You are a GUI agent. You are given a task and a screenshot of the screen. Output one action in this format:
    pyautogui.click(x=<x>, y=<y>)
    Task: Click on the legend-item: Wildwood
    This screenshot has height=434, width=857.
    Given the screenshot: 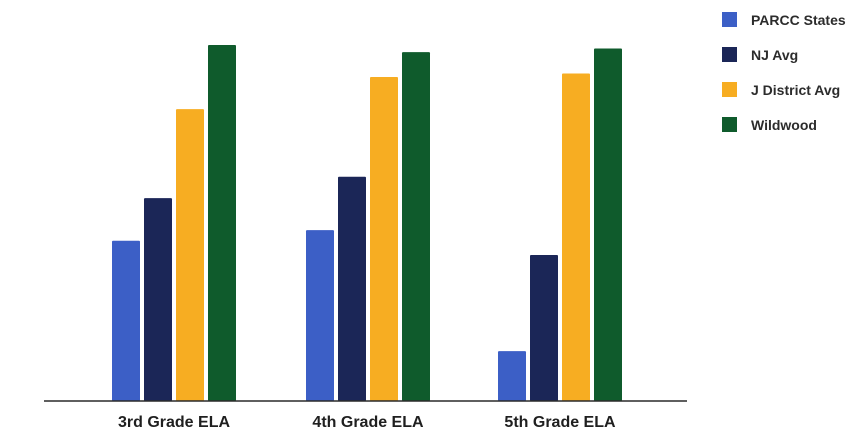 What is the action you would take?
    pyautogui.click(x=789, y=124)
    